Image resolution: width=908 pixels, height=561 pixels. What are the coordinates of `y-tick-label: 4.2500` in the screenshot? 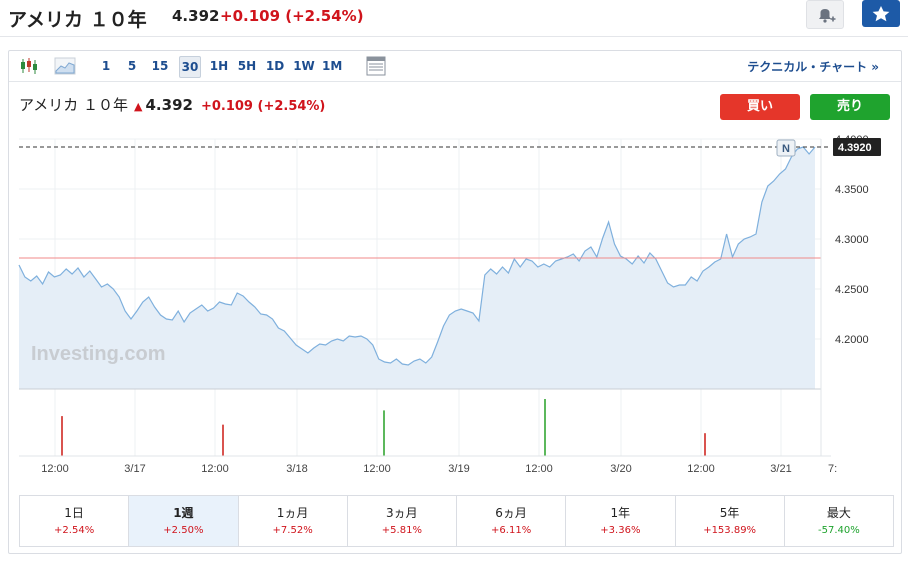 It's located at (852, 290).